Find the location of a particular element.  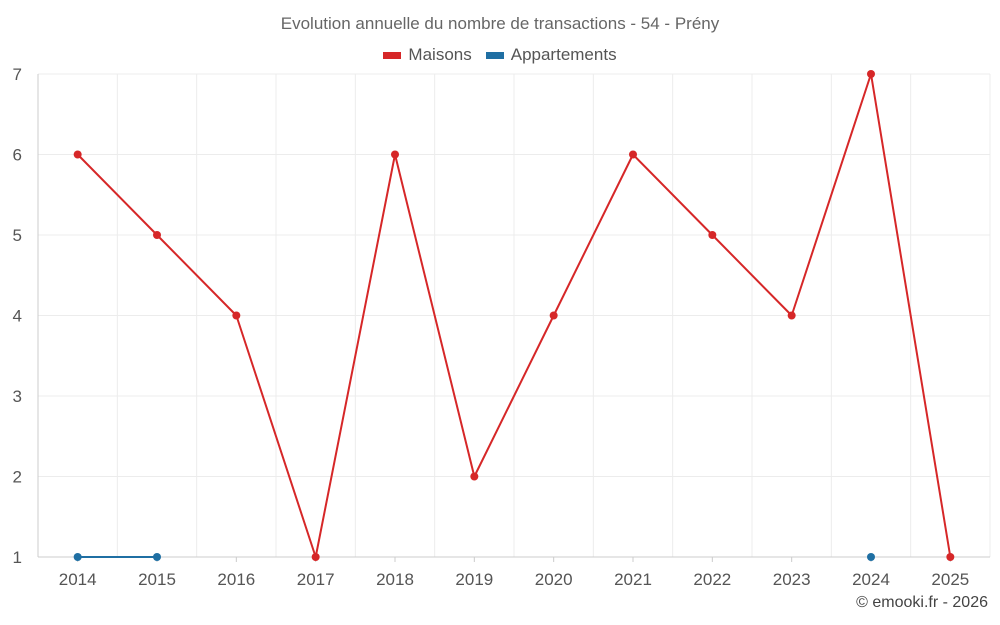

y-tick-label: 4 is located at coordinates (17, 316).